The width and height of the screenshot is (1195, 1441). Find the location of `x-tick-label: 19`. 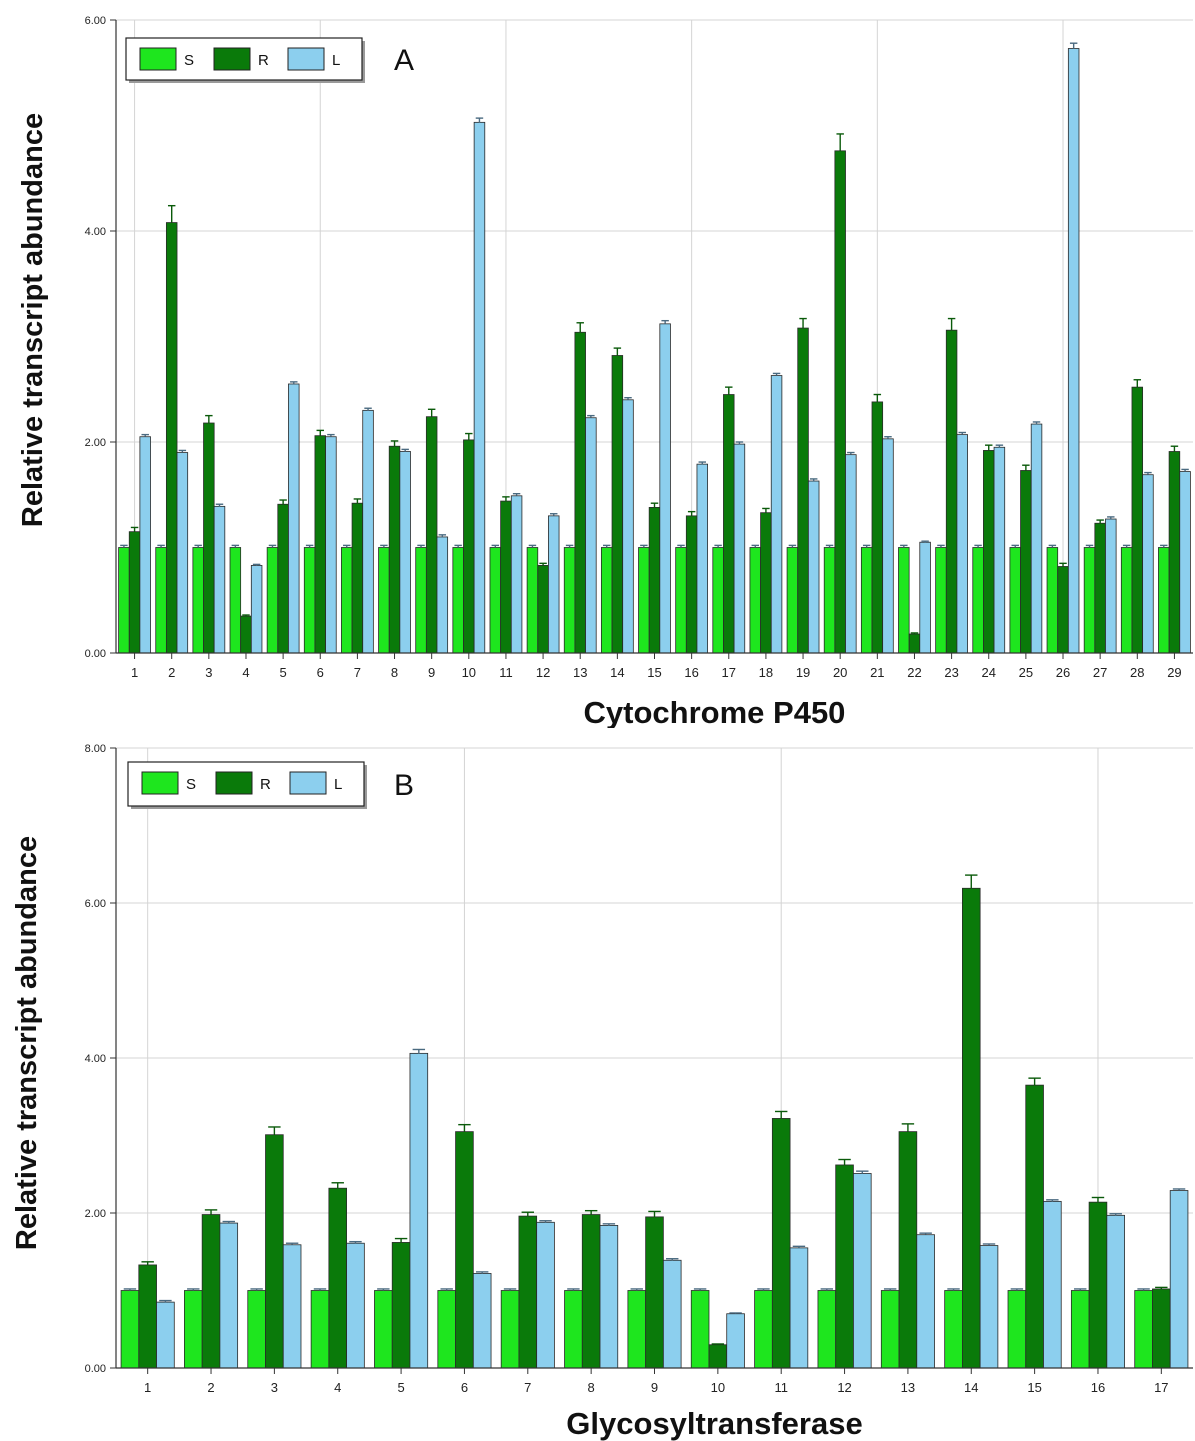

x-tick-label: 19 is located at coordinates (803, 672).